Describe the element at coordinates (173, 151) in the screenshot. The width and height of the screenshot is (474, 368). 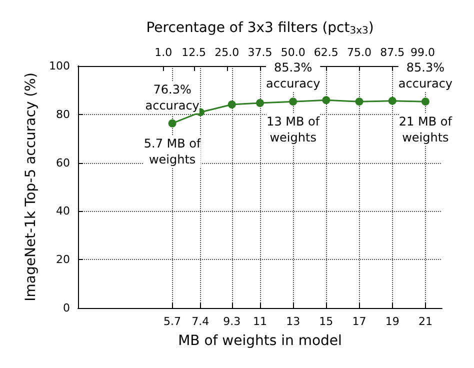
I see `annotation: 5.7 MB of weights` at that location.